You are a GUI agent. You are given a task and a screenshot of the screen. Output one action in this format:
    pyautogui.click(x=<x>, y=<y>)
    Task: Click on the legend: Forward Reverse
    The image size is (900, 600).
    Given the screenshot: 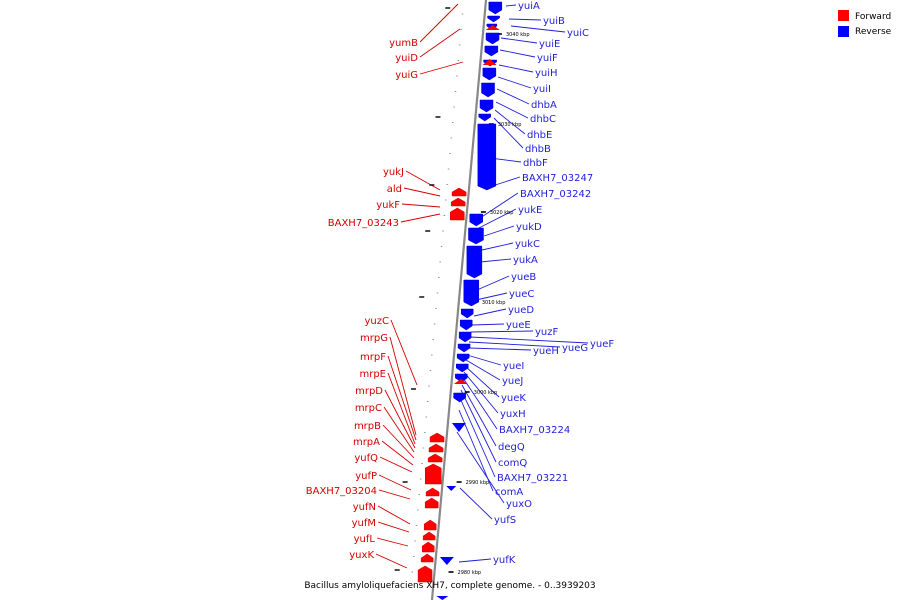 What is the action you would take?
    pyautogui.click(x=865, y=23)
    